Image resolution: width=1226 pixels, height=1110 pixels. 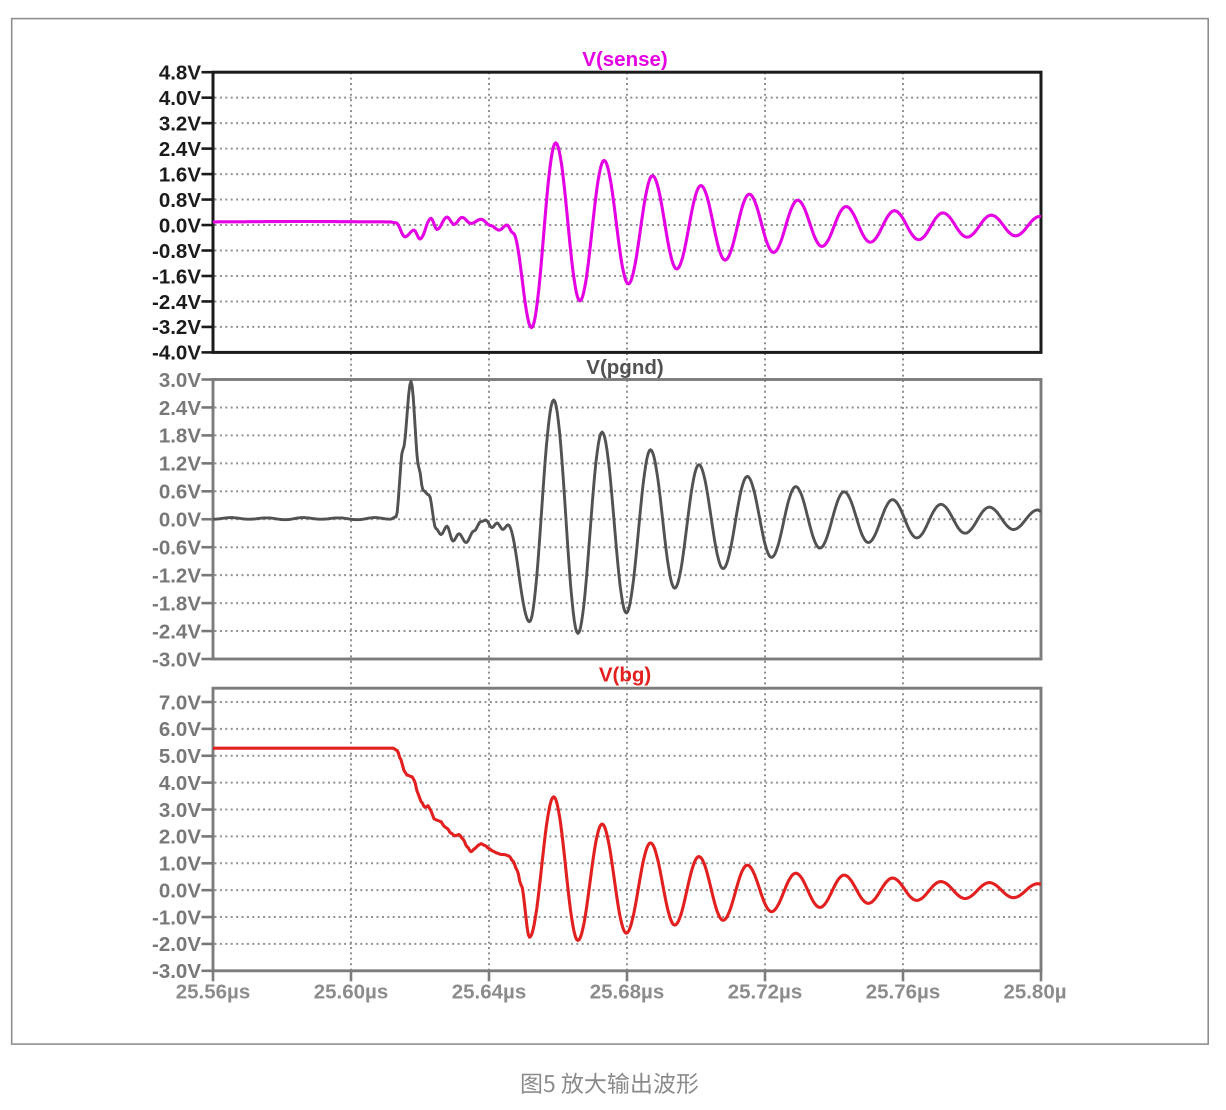 I want to click on svg-text: -0.6V, so click(x=176, y=548).